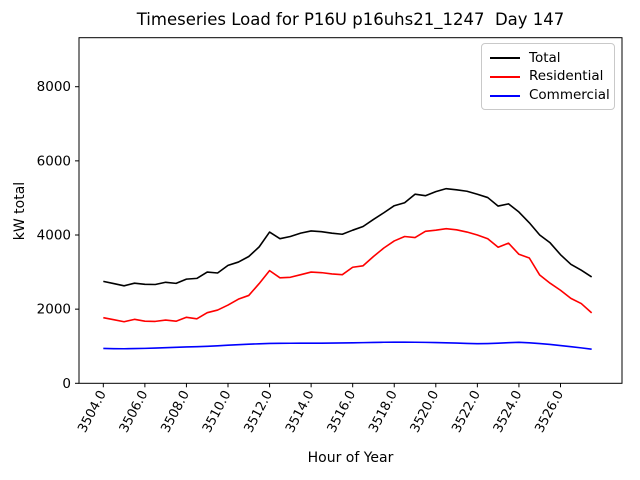 The image size is (640, 480). I want to click on y-tick-label: 2000, so click(54, 310).